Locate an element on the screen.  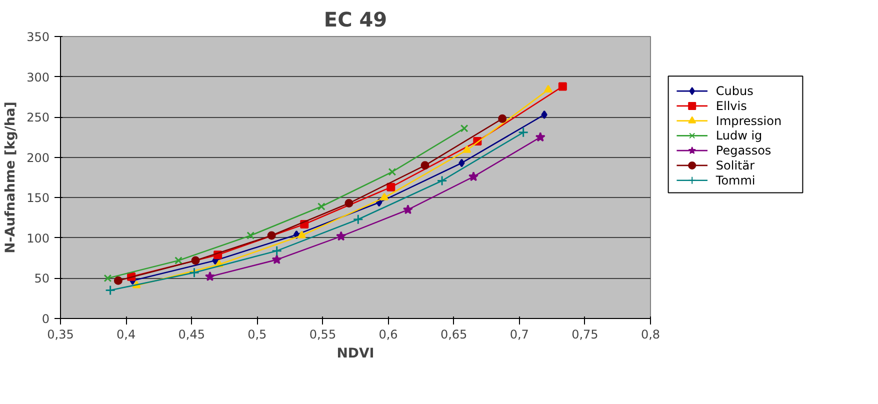
y-tick-label: 350 is located at coordinates (38, 37).